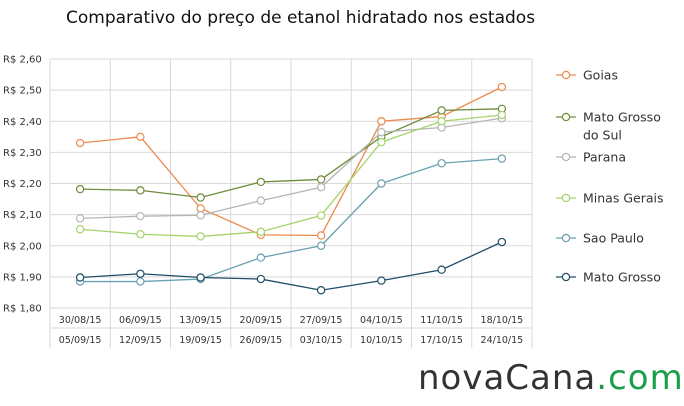 Image resolution: width=684 pixels, height=406 pixels. I want to click on y-tick-label: R$ 2,20, so click(22, 184).